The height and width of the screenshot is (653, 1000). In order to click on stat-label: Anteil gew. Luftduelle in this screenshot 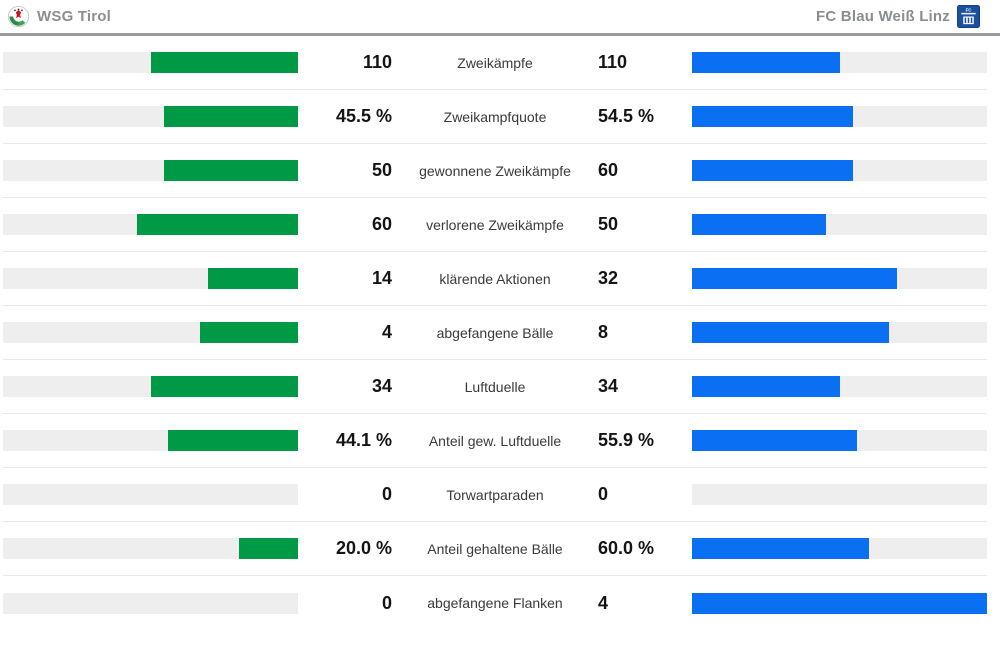, I will do `click(495, 440)`.